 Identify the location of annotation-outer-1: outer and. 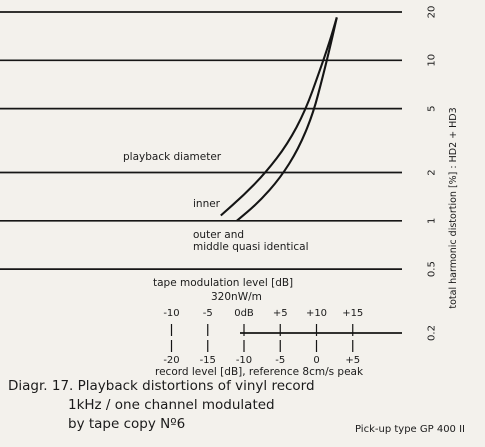
(218, 235).